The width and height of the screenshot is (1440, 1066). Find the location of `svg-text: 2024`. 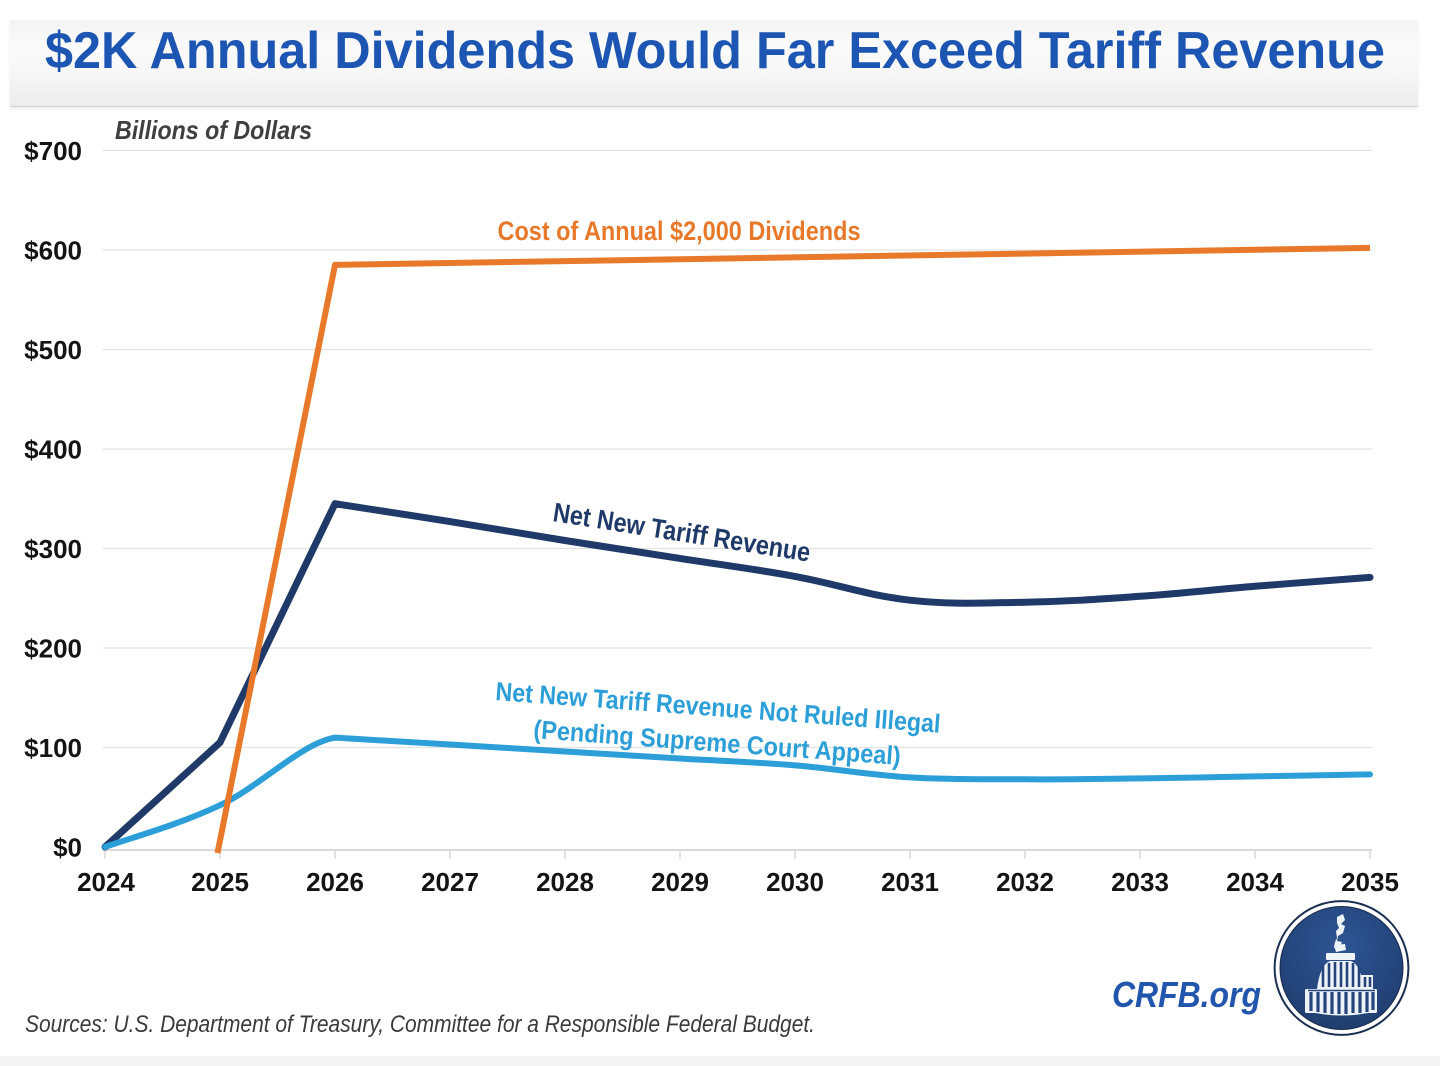

svg-text: 2024 is located at coordinates (106, 882).